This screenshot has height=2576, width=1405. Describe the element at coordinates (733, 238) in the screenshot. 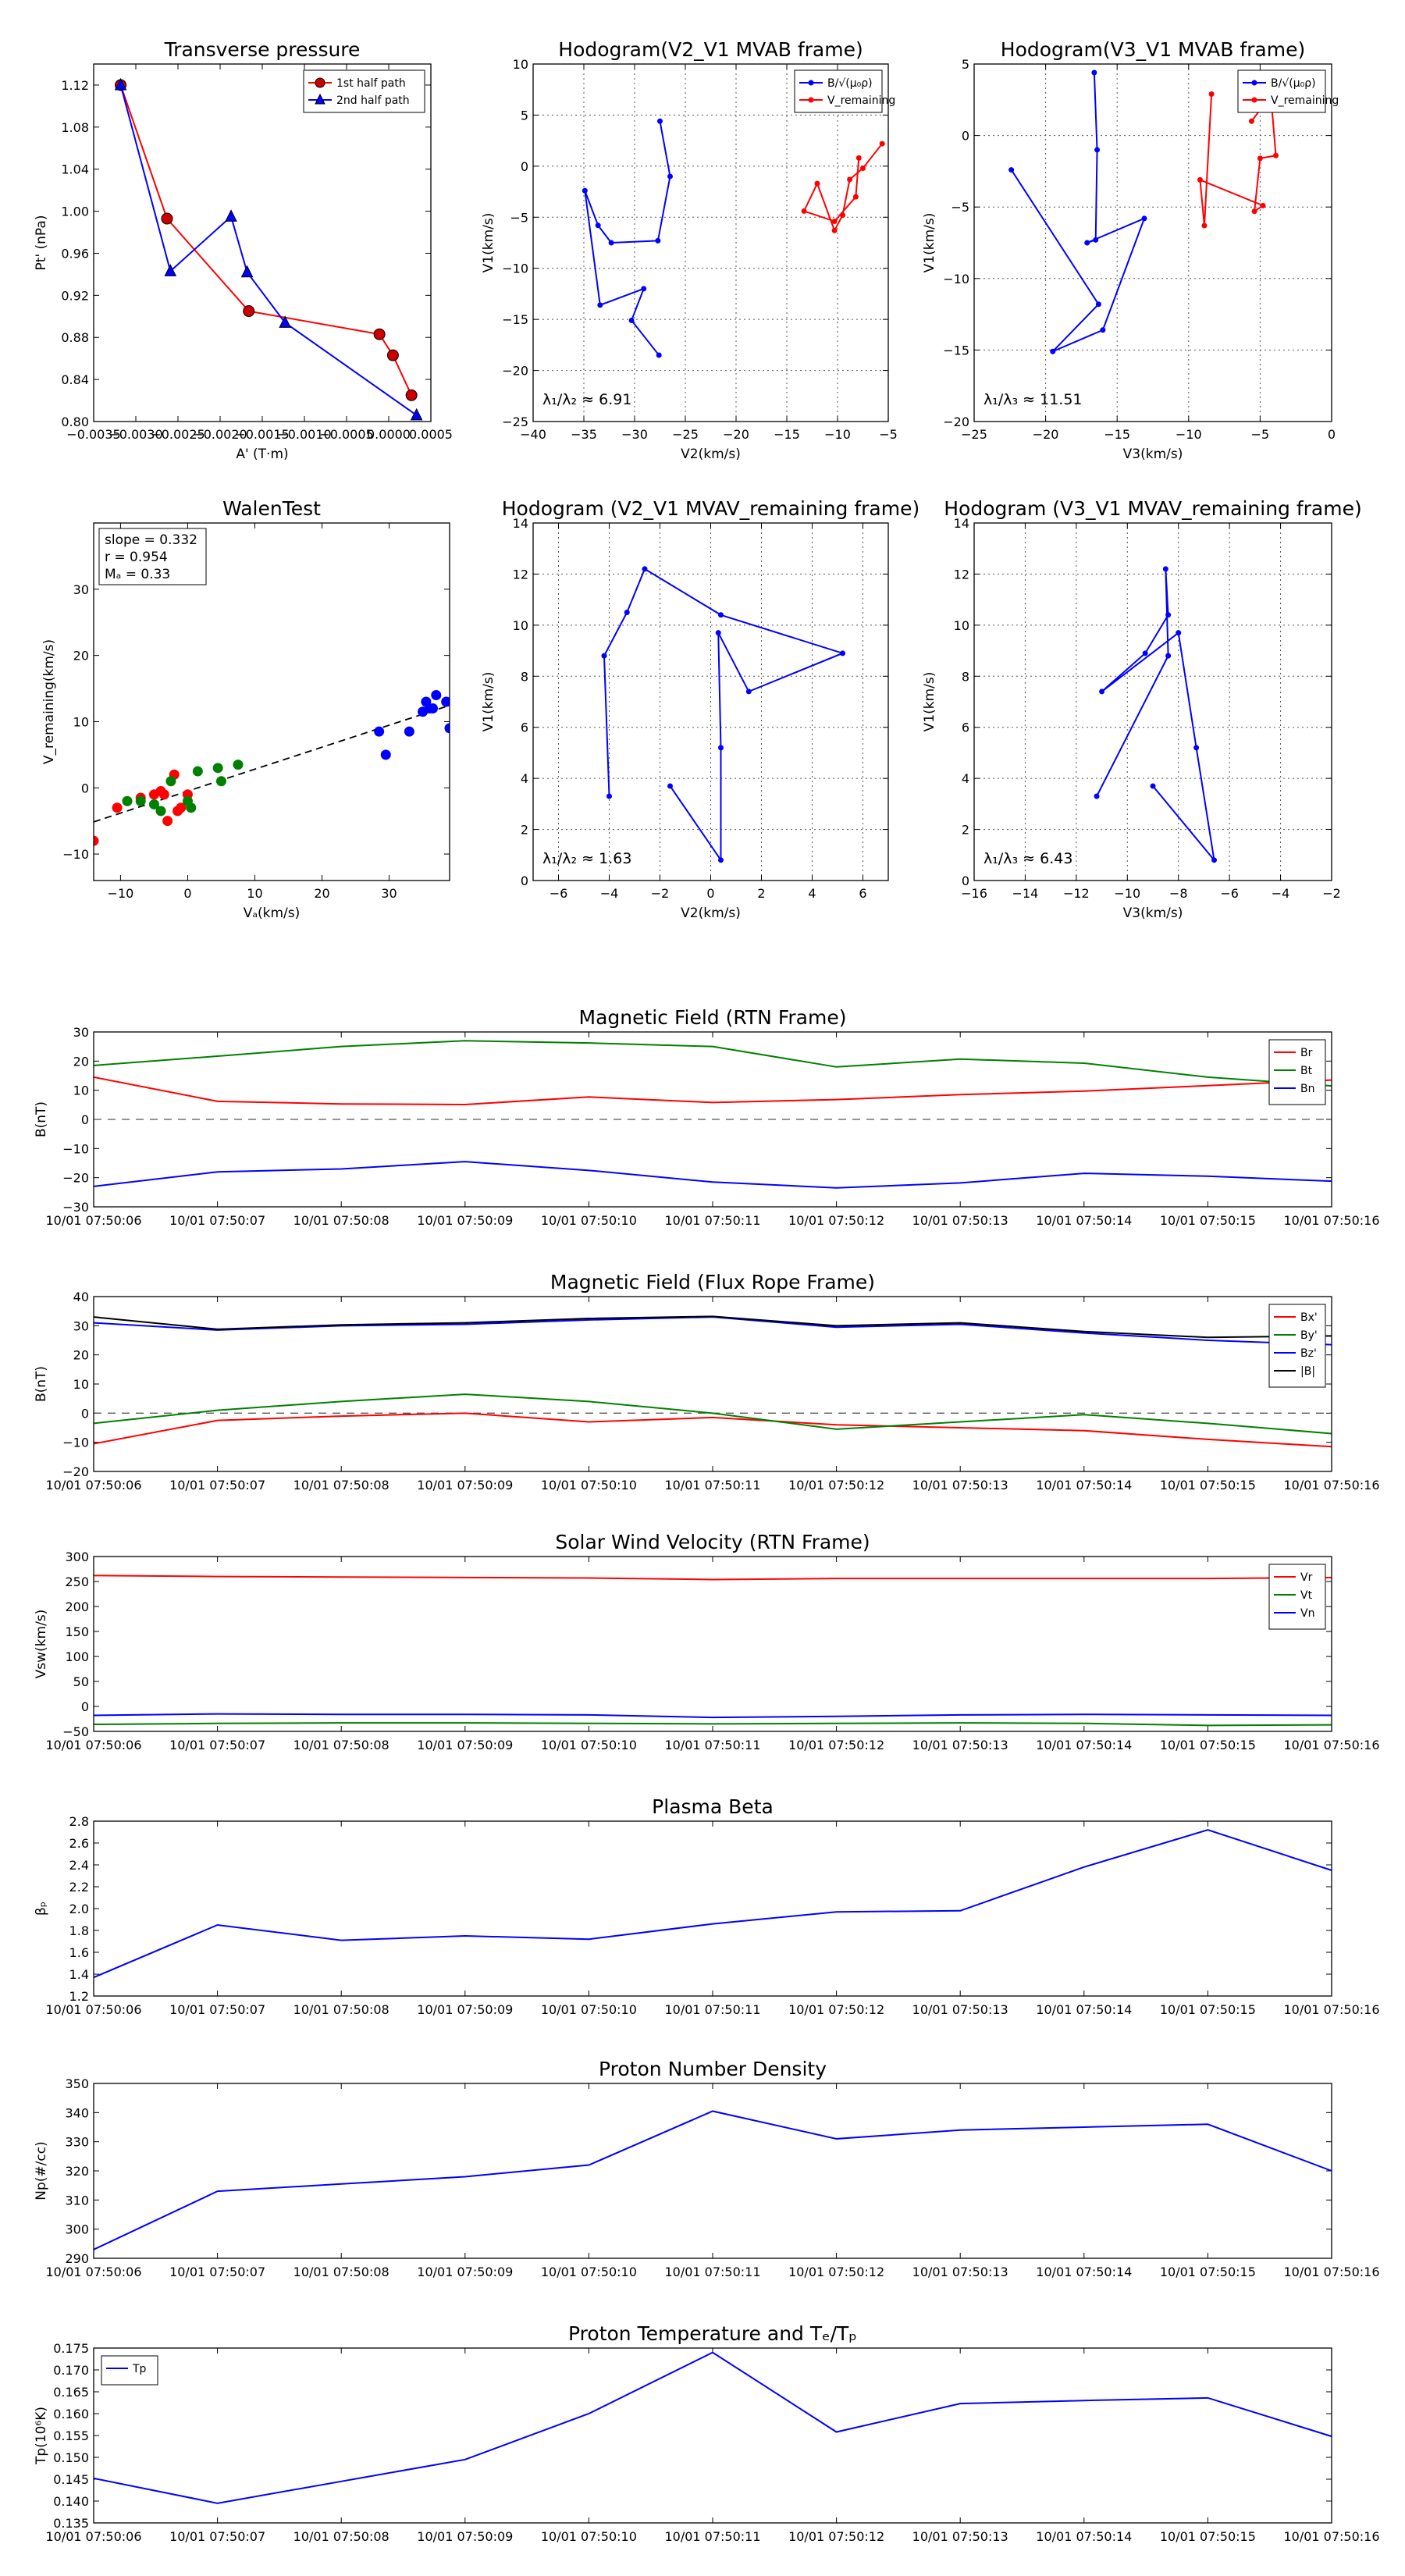

I see `hodo1-plot-area` at that location.